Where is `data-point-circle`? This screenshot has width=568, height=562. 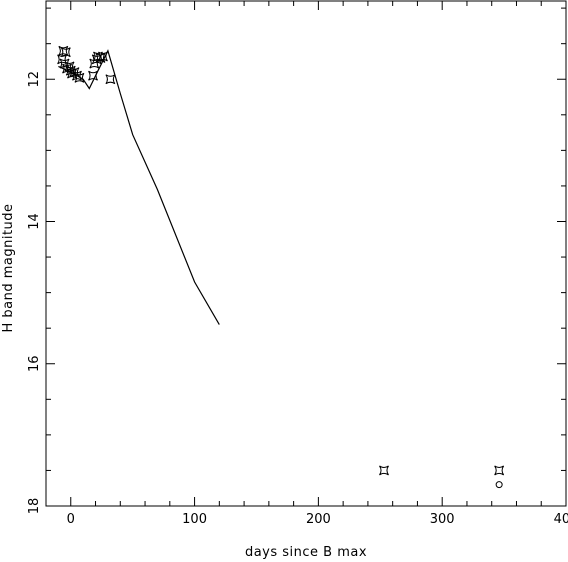
data-point-circle is located at coordinates (499, 485).